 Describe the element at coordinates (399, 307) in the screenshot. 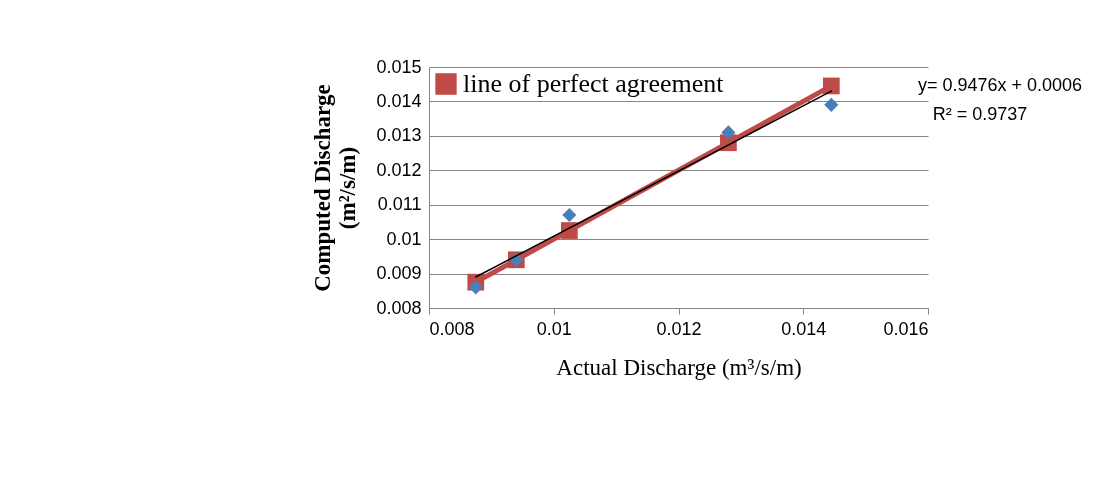

I see `y-tick-label: 0.008` at that location.